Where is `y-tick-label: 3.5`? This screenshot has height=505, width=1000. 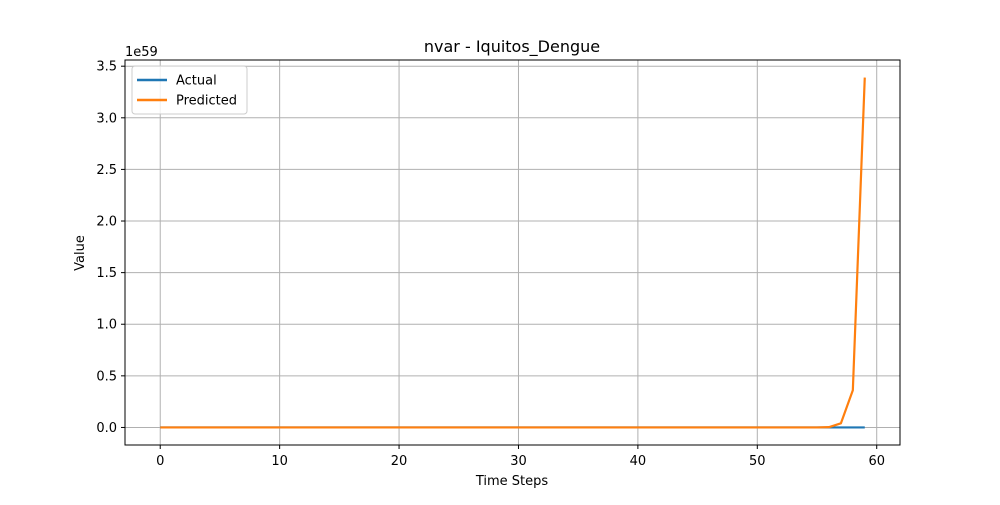 y-tick-label: 3.5 is located at coordinates (106, 67).